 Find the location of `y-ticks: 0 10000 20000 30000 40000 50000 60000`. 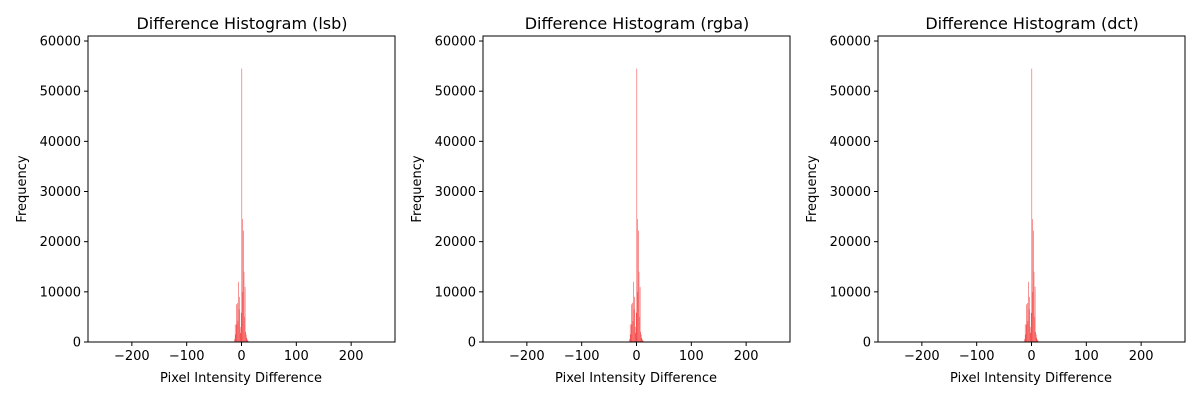

y-ticks: 0 10000 20000 30000 40000 50000 60000 is located at coordinates (459, 193).